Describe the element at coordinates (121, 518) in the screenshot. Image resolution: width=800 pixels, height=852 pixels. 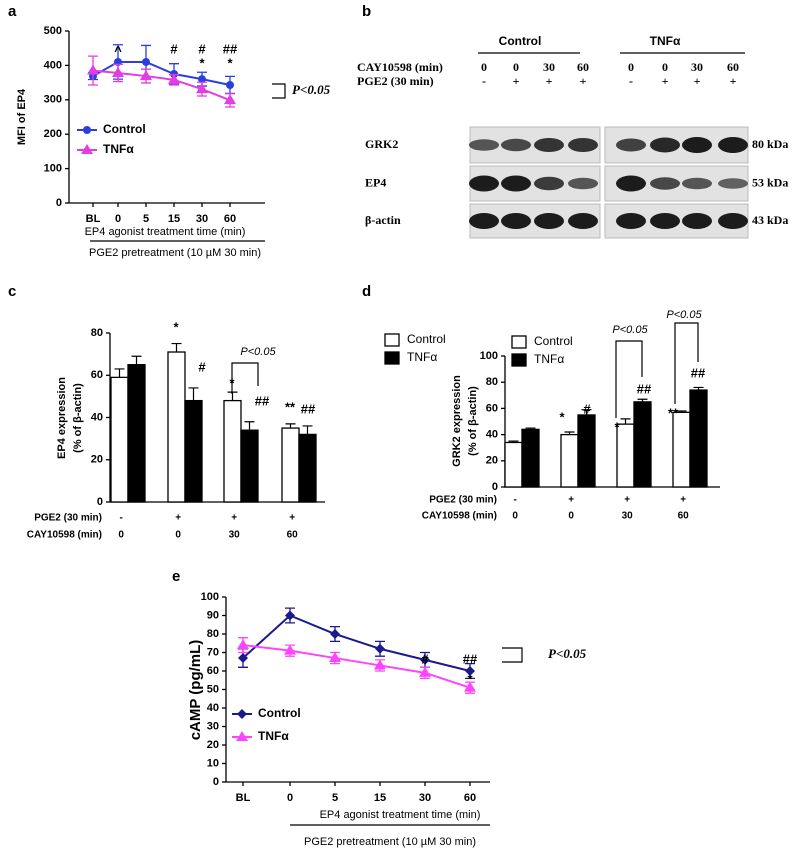
I see `x-tick-label: -` at that location.